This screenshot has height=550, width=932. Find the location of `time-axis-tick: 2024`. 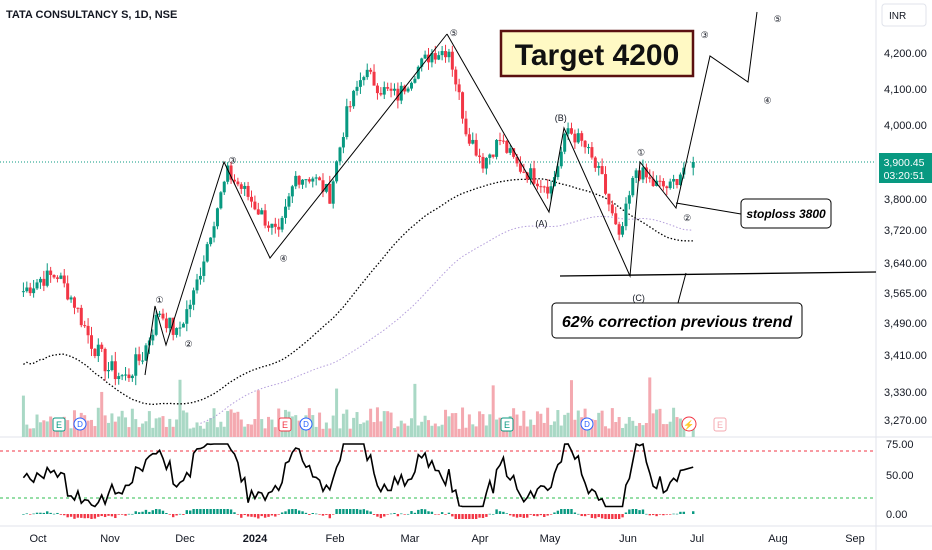

time-axis-tick: 2024 is located at coordinates (255, 539).